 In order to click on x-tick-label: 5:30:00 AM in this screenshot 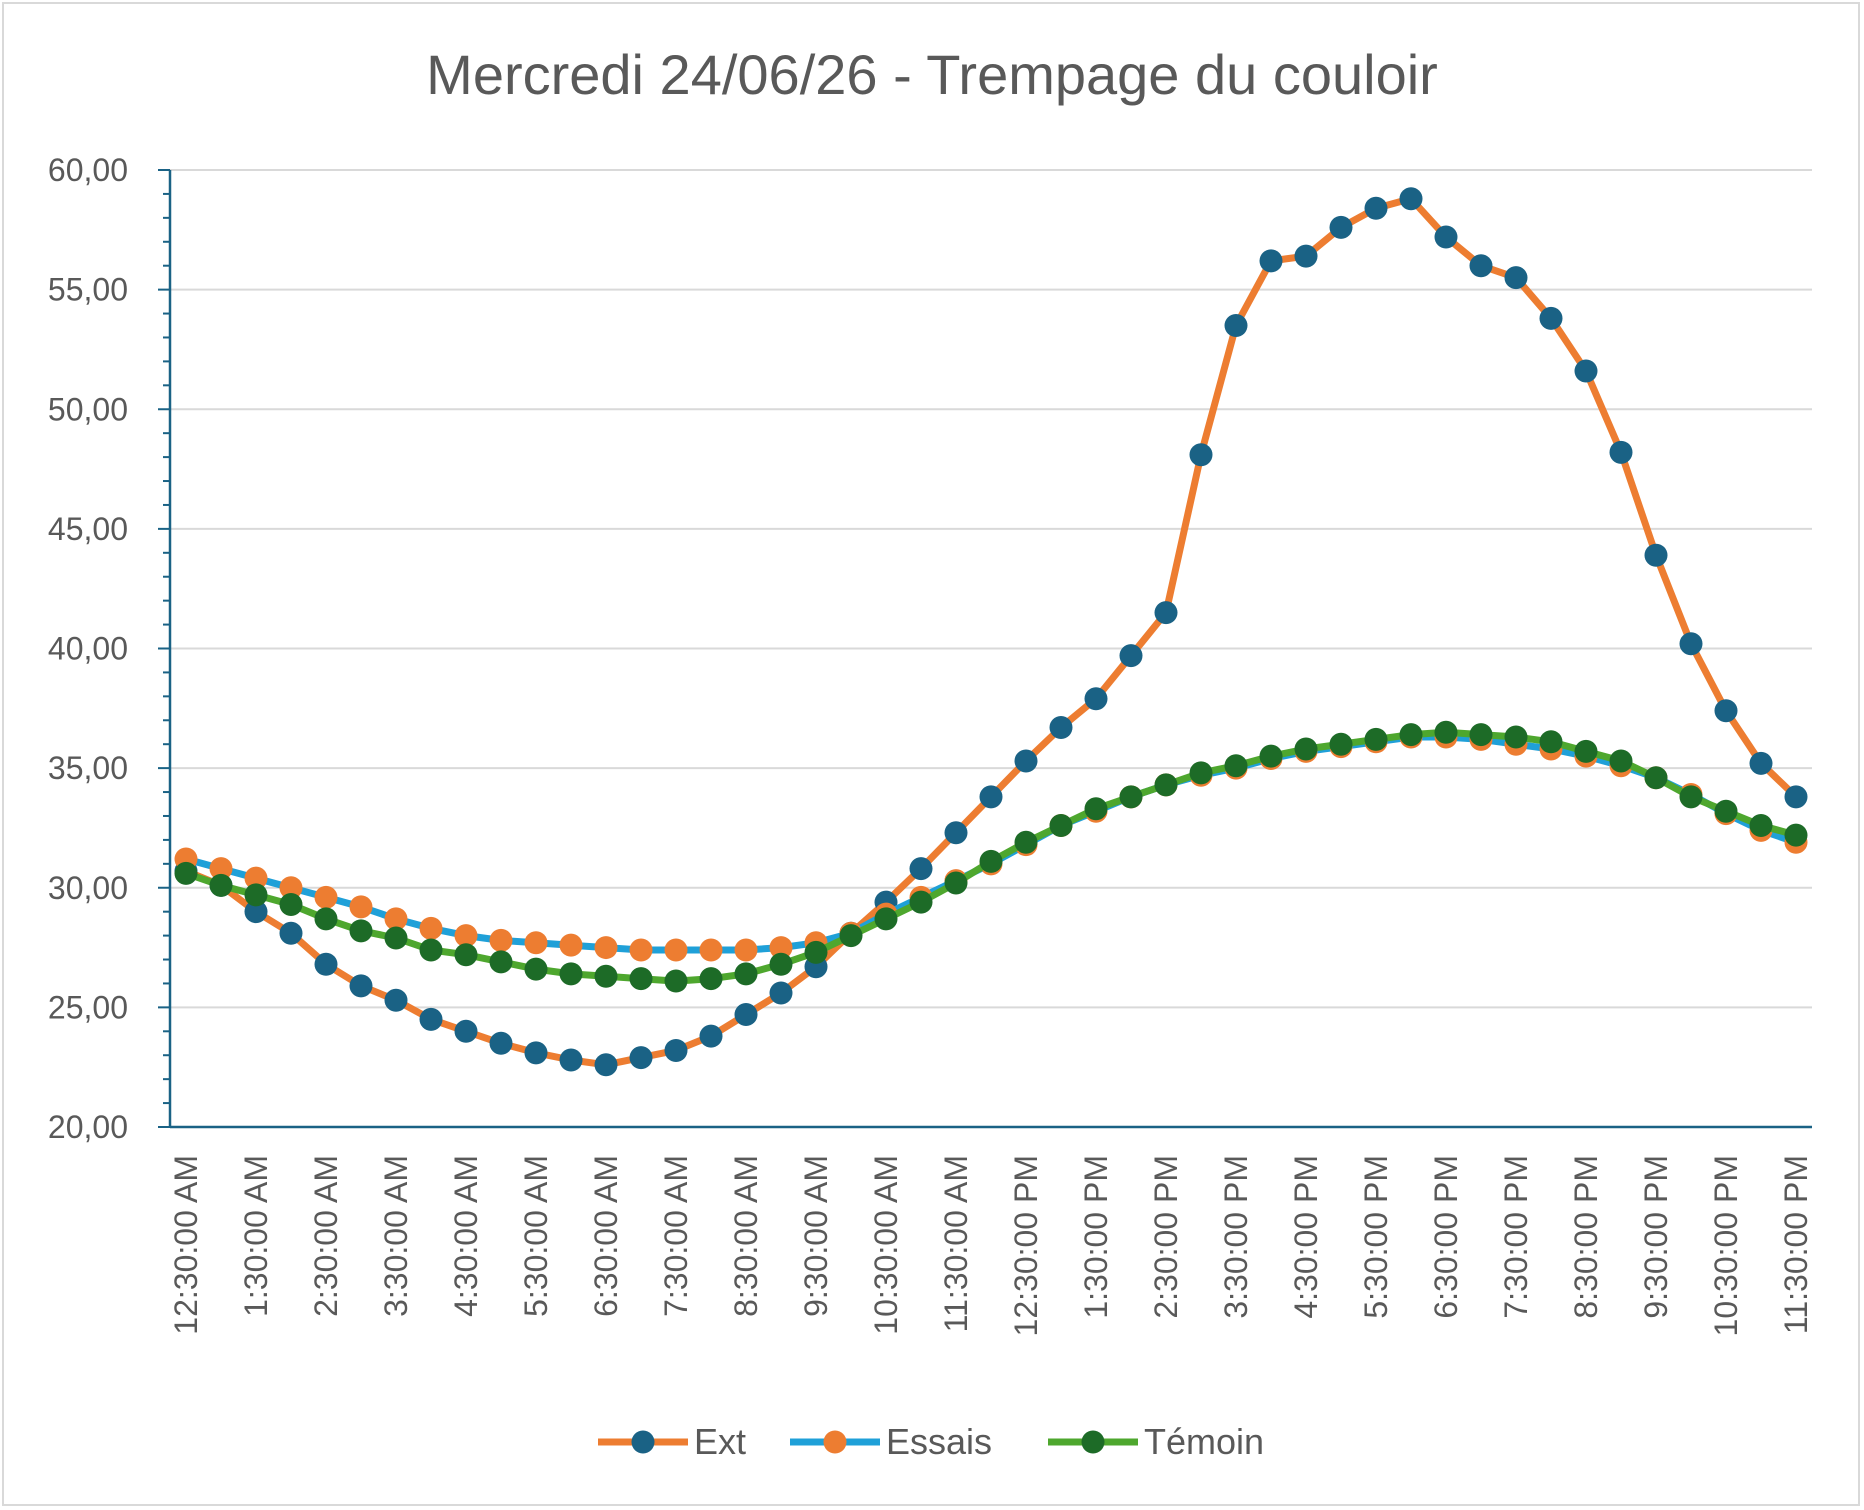, I will do `click(536, 1236)`.